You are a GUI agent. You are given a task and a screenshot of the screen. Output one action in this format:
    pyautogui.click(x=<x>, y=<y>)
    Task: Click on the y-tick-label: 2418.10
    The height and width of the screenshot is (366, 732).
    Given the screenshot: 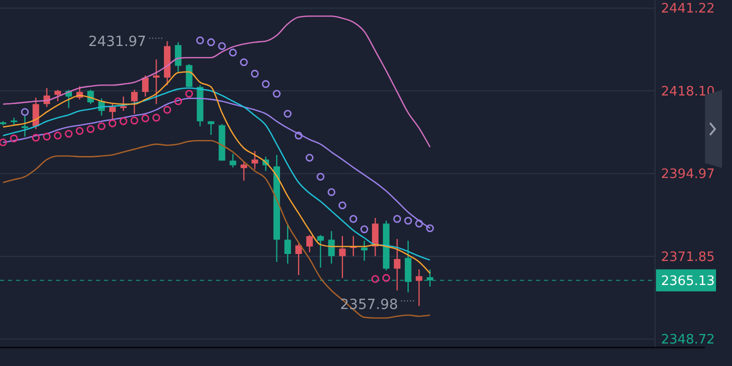 What is the action you would take?
    pyautogui.click(x=688, y=92)
    